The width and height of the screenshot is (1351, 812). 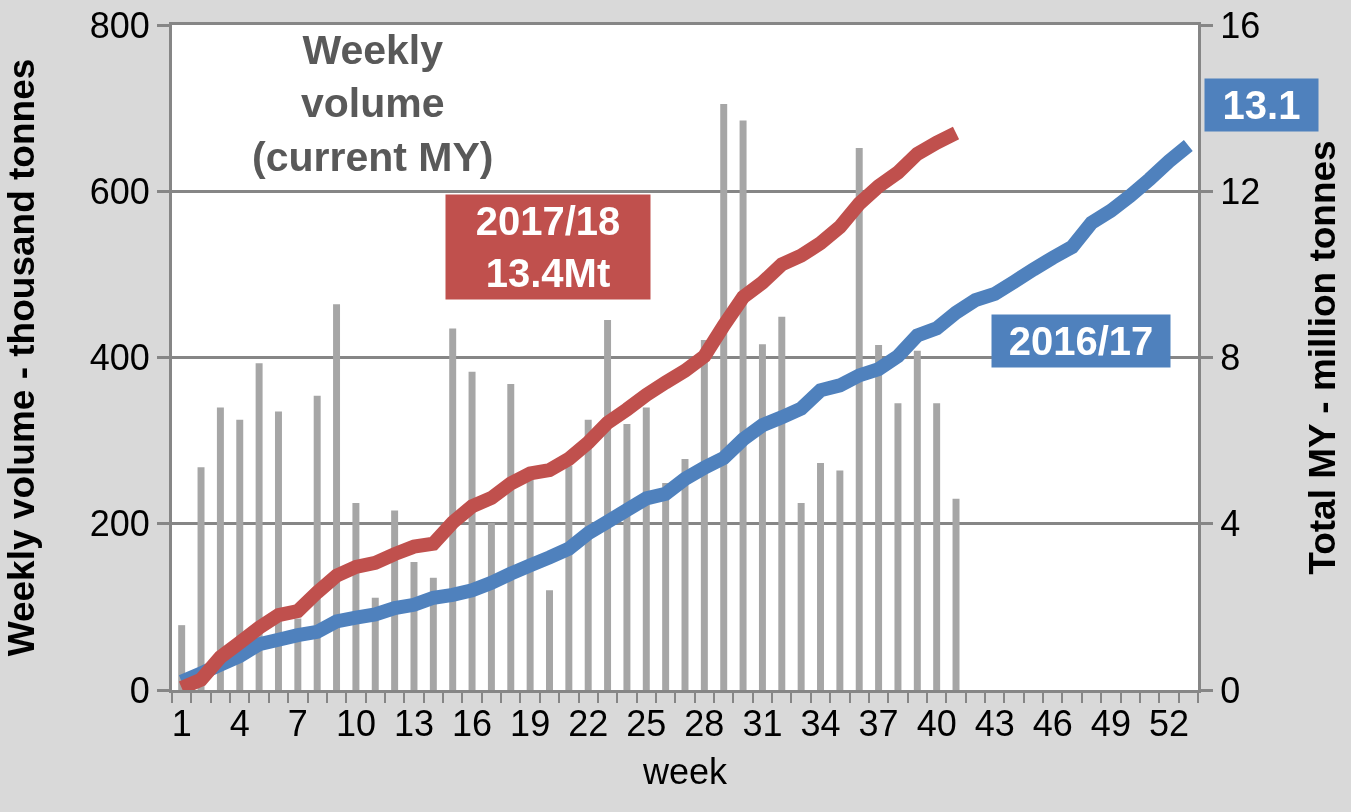 I want to click on y-tick-label: 0, so click(x=139, y=690).